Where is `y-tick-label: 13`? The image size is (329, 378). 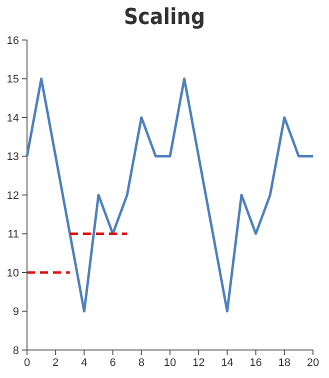
y-tick-label: 13 is located at coordinates (12, 157).